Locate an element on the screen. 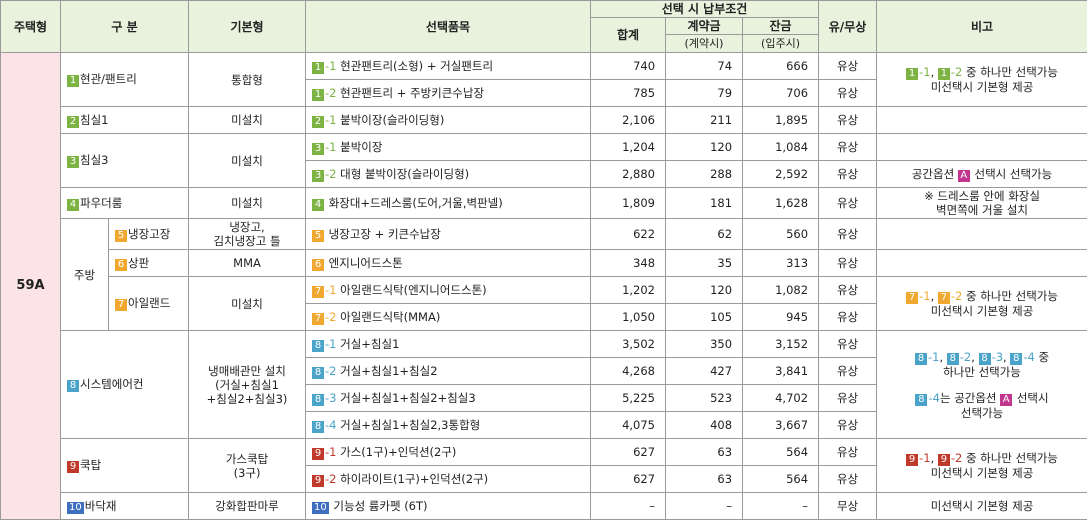 The image size is (1087, 531). text: 붙박이장(슬라이딩형) is located at coordinates (390, 119).